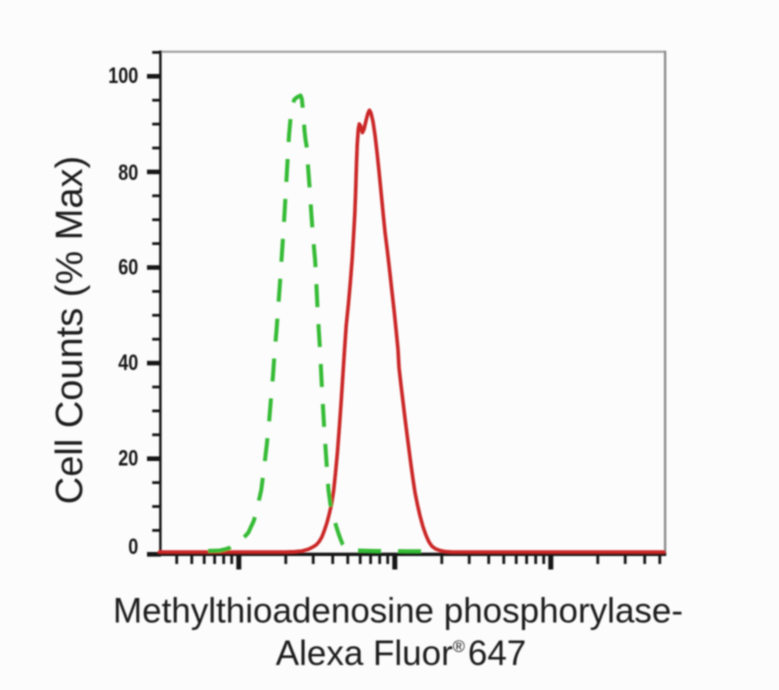 The width and height of the screenshot is (779, 690). What do you see at coordinates (401, 653) in the screenshot?
I see `svg-text: Alexa Fluor® 647` at bounding box center [401, 653].